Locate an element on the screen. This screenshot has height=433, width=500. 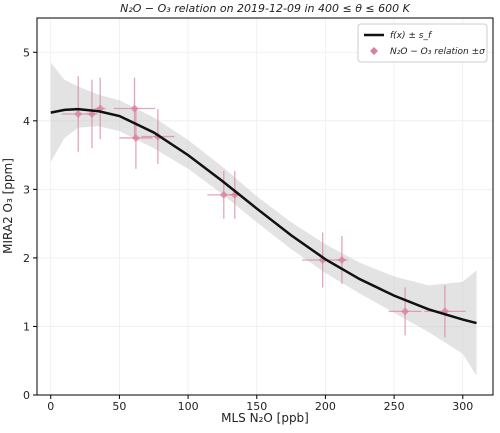
x-tick-label: 200 is located at coordinates (325, 406).